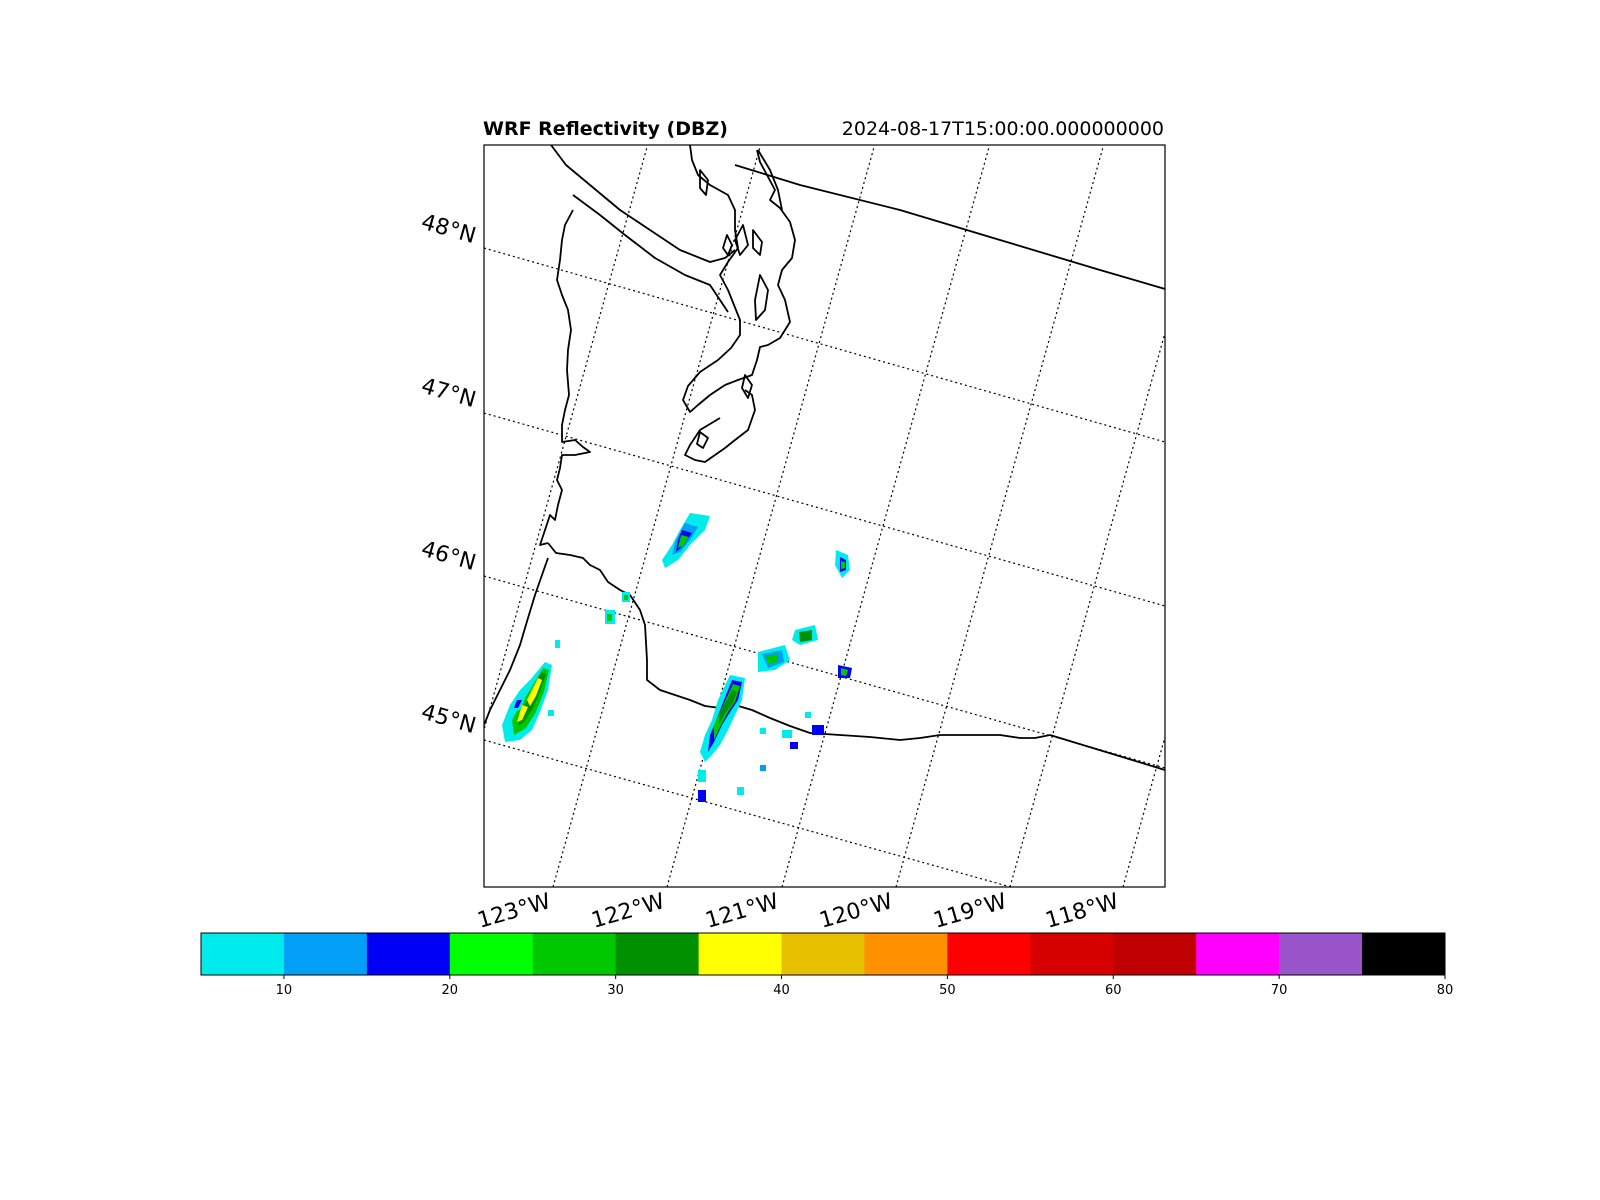 Image resolution: width=1600 pixels, height=1200 pixels. What do you see at coordinates (615, 990) in the screenshot?
I see `colorbar-tick-label: 30` at bounding box center [615, 990].